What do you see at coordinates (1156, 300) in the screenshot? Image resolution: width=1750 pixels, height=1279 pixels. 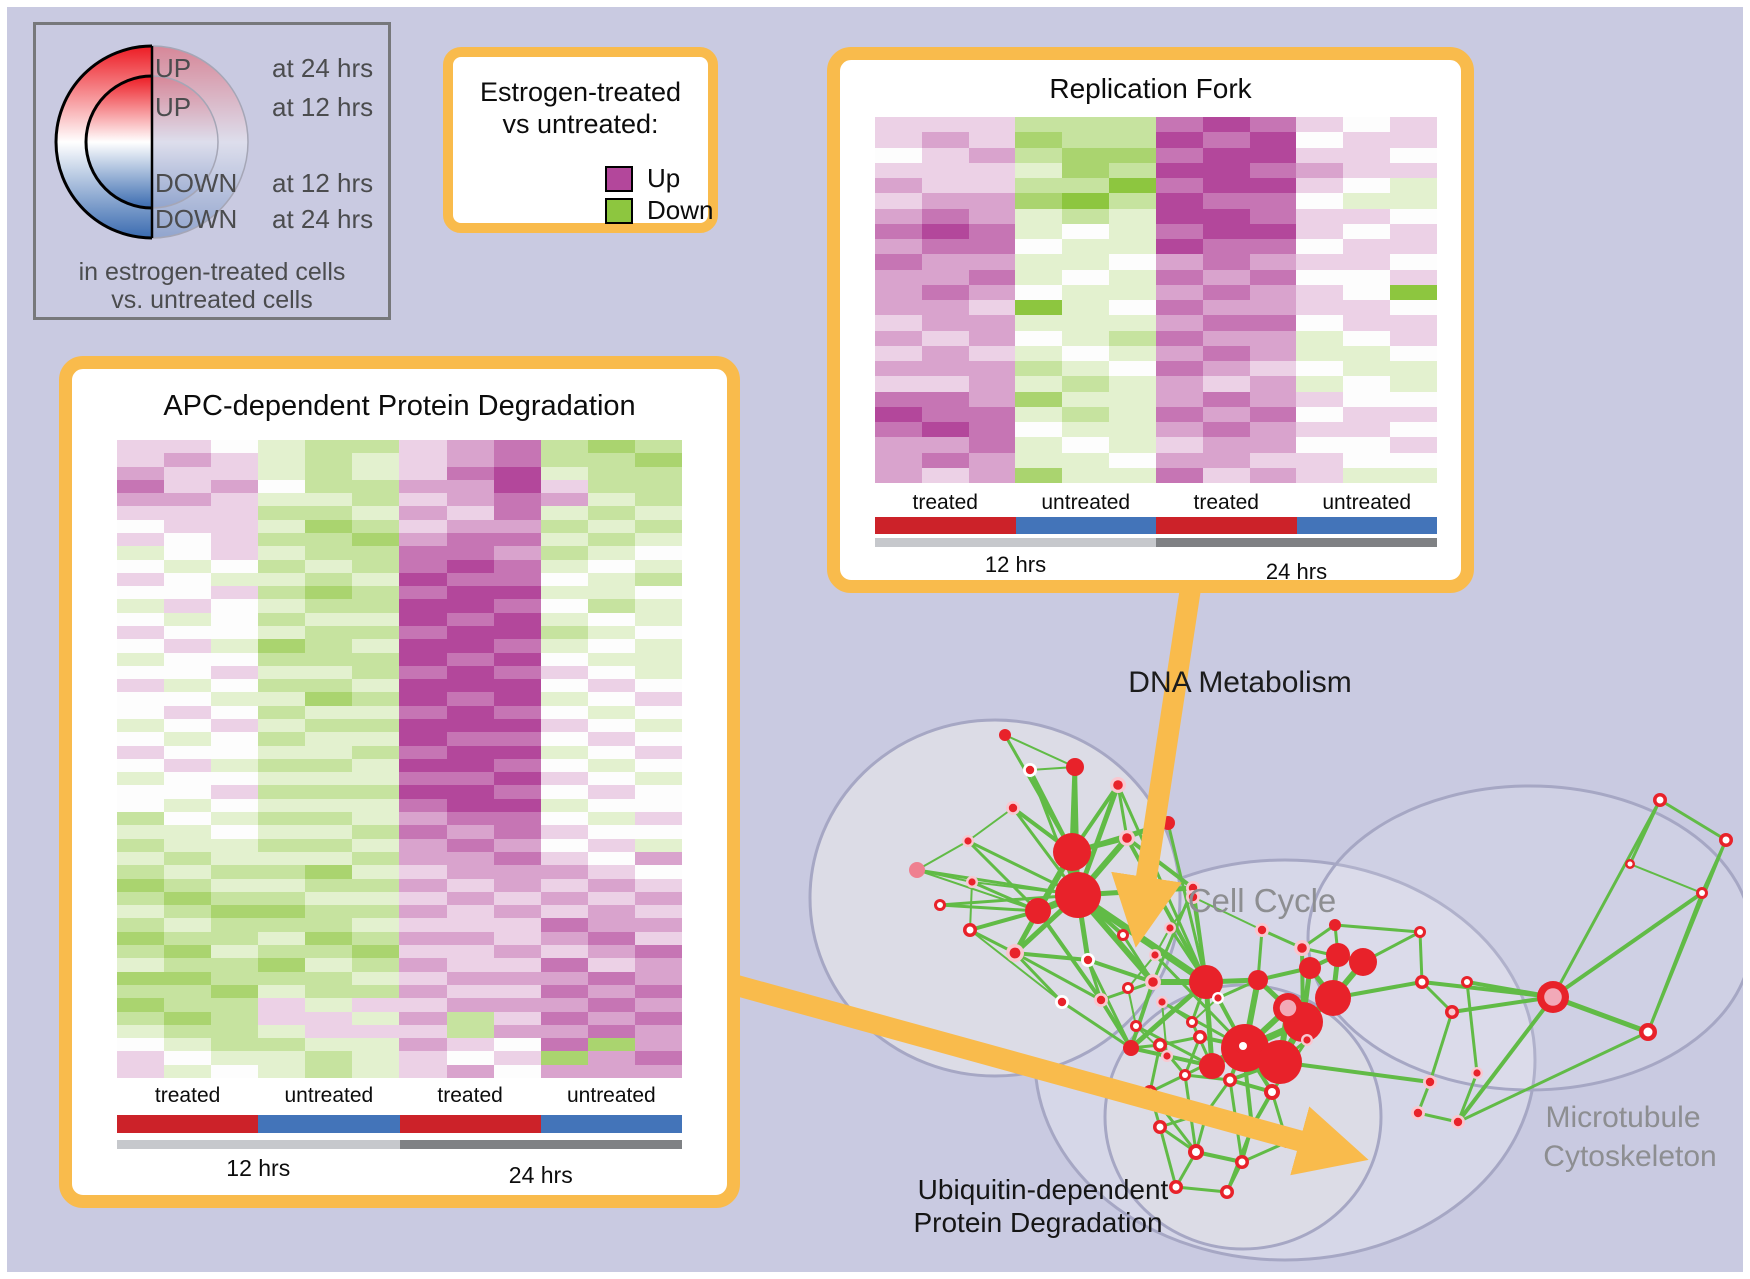 I see `repfork-heatmap` at bounding box center [1156, 300].